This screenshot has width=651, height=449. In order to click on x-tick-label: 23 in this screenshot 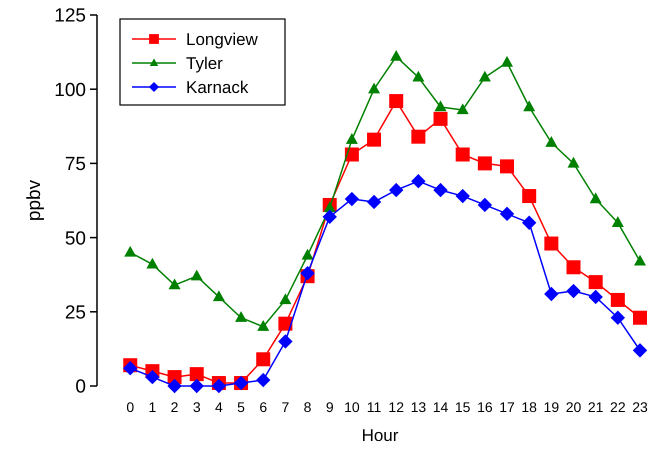, I will do `click(640, 407)`.